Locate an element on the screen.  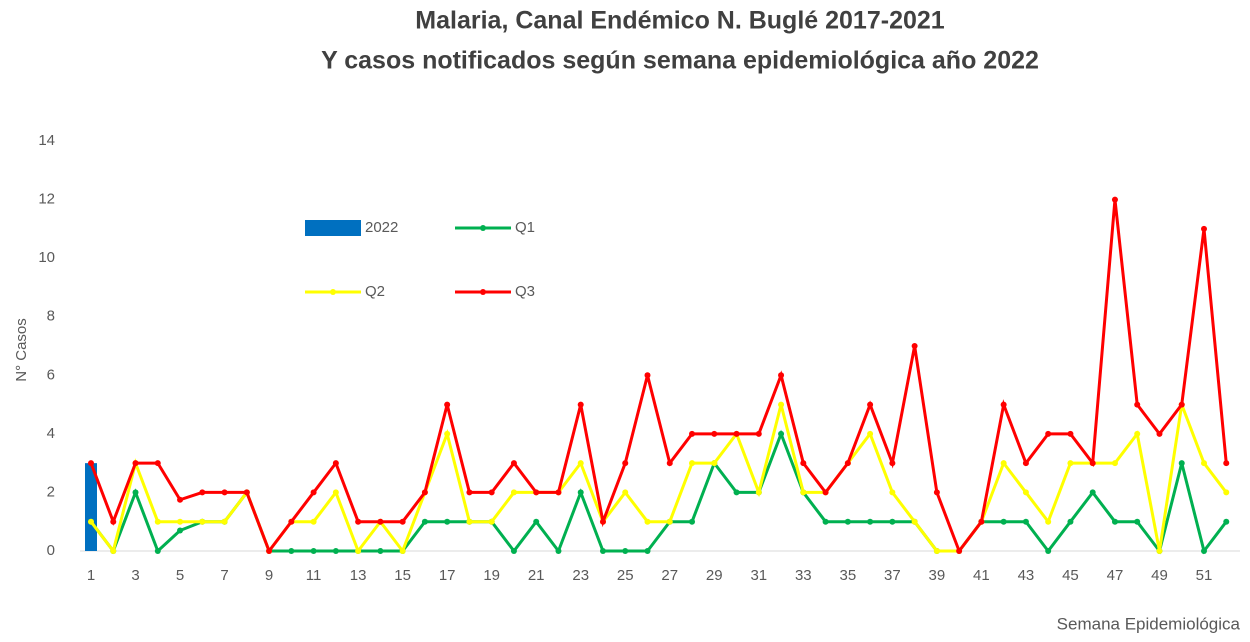
x-tick-label: 41 is located at coordinates (981, 575).